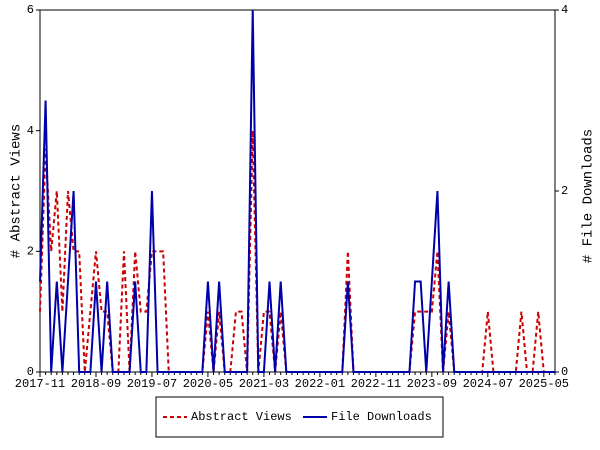  I want to click on y-tick-label: 2, so click(30, 252).